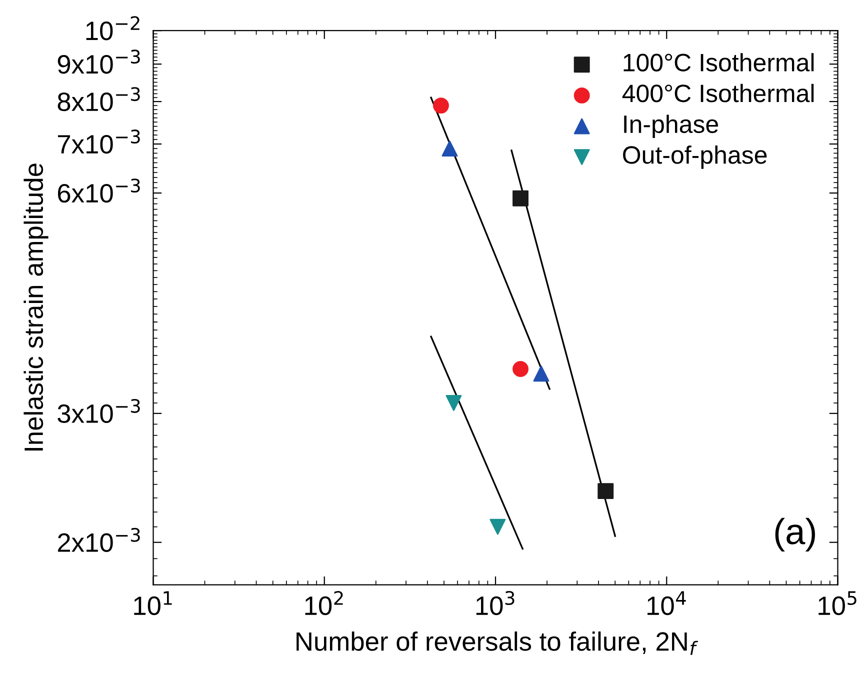 The height and width of the screenshot is (680, 861). I want to click on legend-label: 400°C Isothermal, so click(718, 93).